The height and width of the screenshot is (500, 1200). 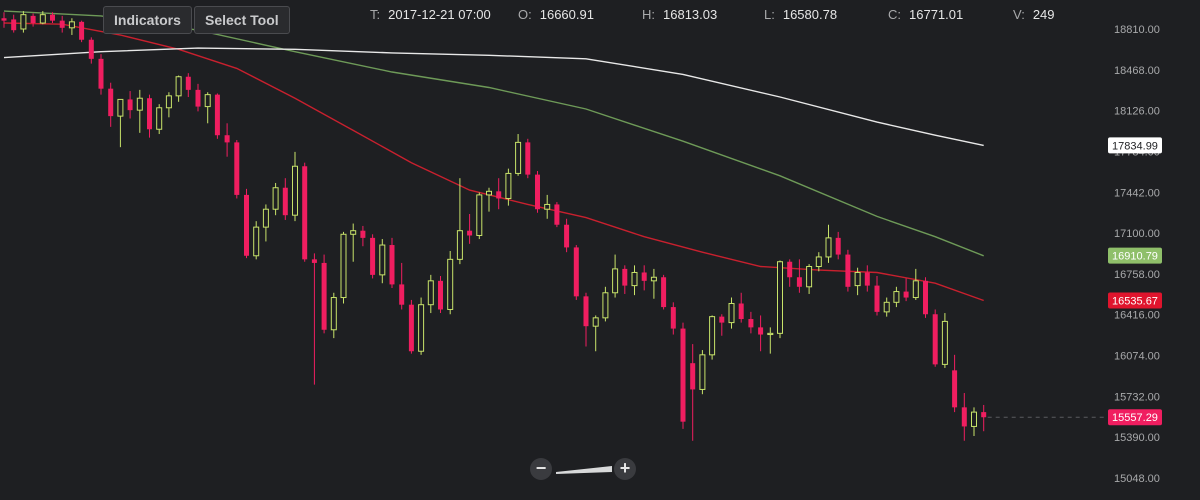 I want to click on ohlc-high: H: 16813.03, so click(x=679, y=14).